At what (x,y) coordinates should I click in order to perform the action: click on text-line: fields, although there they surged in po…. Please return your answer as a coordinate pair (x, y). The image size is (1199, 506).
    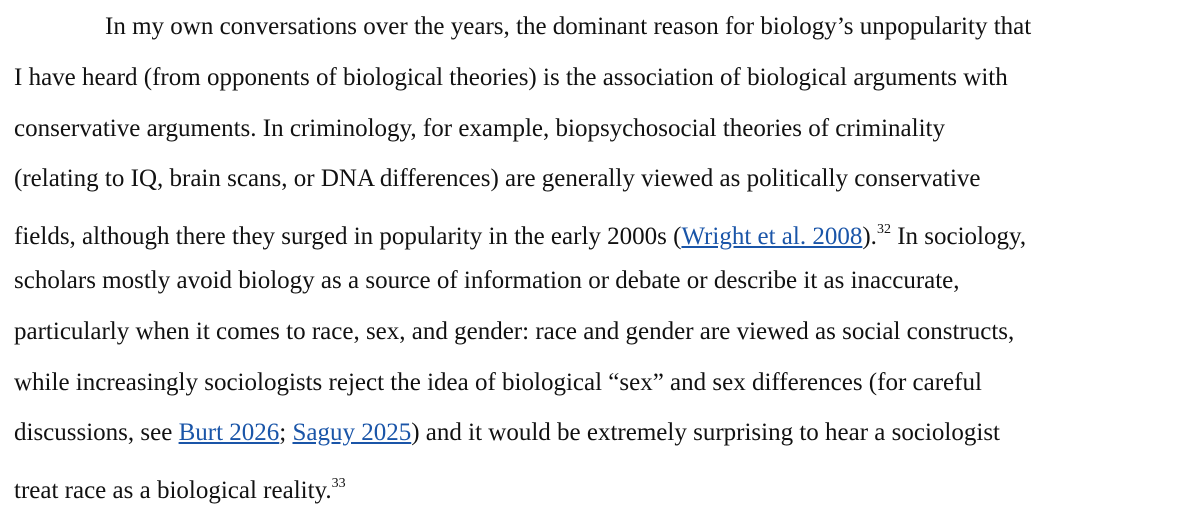
    Looking at the image, I should click on (520, 233).